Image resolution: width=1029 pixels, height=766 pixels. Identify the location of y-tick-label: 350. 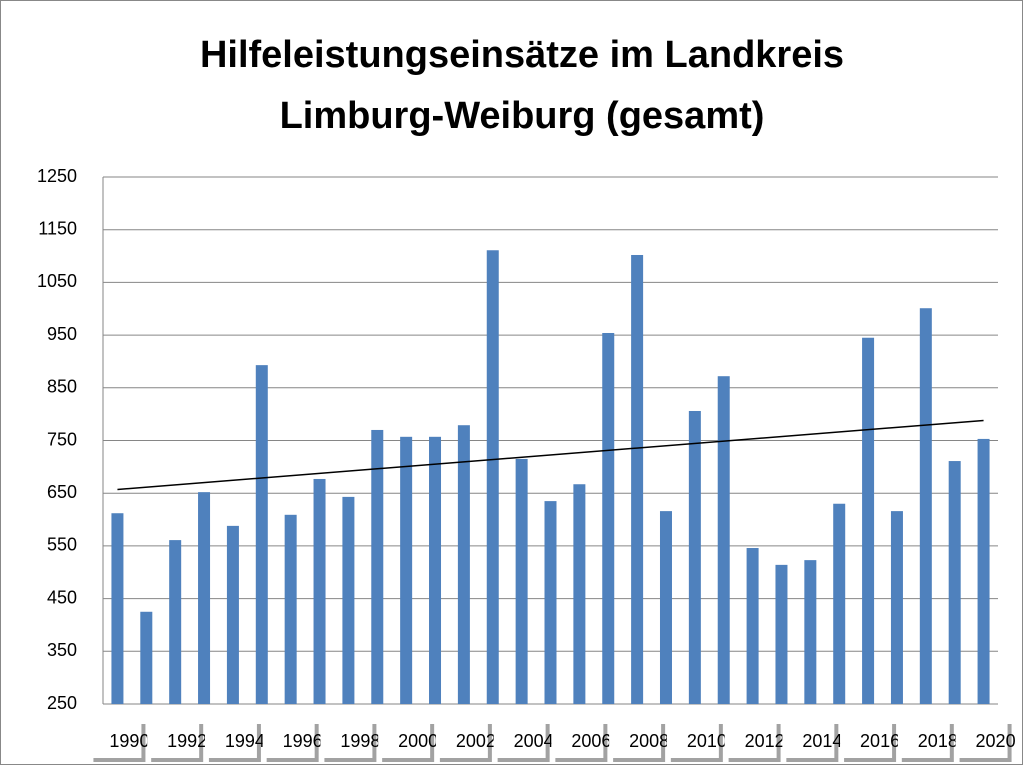
(62, 650).